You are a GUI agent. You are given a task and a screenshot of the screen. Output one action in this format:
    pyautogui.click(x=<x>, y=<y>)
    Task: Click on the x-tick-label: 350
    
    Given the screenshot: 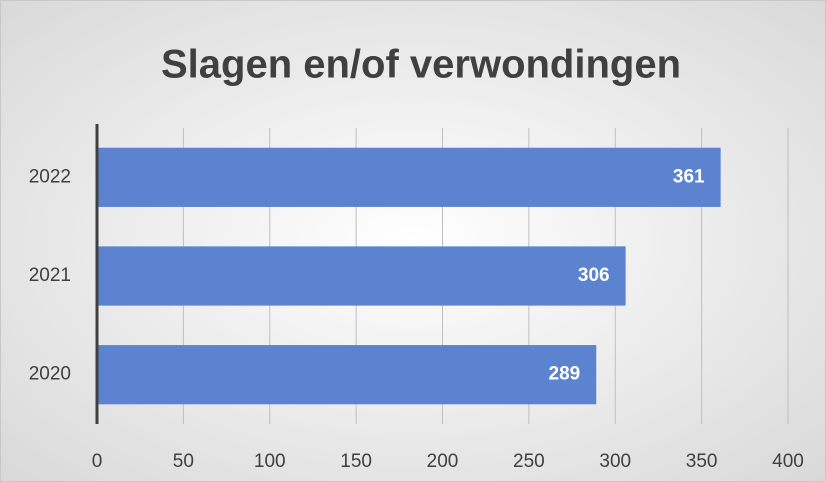 What is the action you would take?
    pyautogui.click(x=702, y=461)
    